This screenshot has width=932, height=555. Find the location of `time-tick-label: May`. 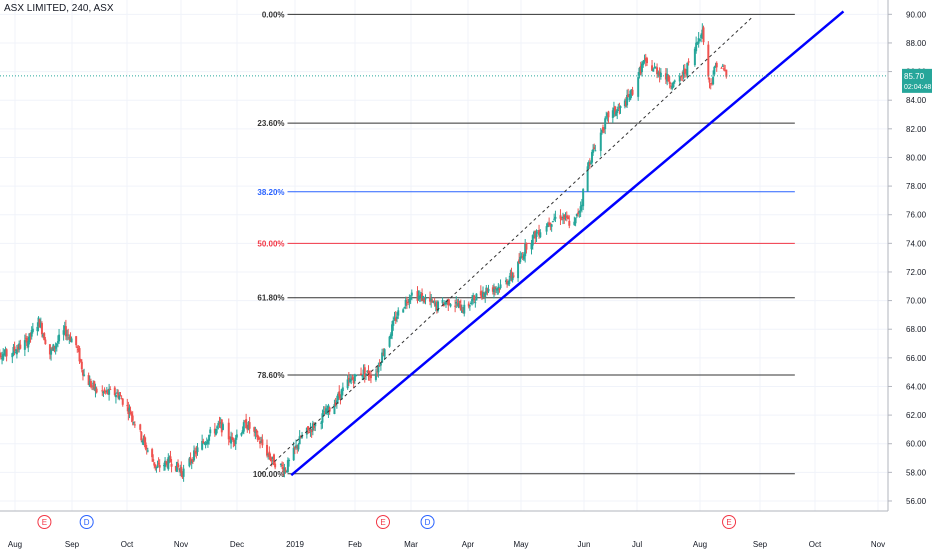

time-tick-label: May is located at coordinates (520, 544).